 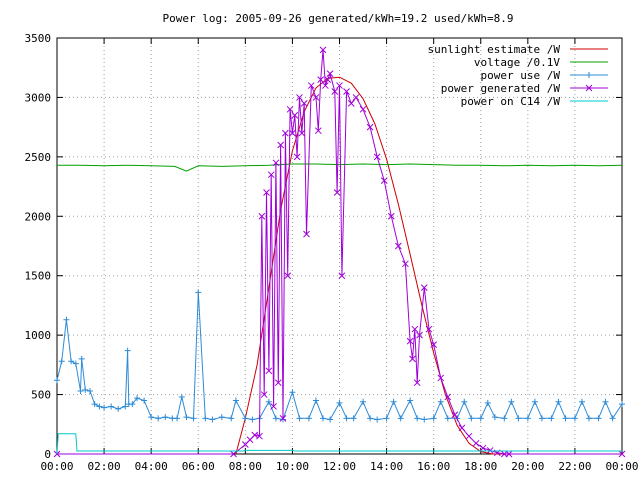 What do you see at coordinates (433, 466) in the screenshot?
I see `x-tick-label: 16:00` at bounding box center [433, 466].